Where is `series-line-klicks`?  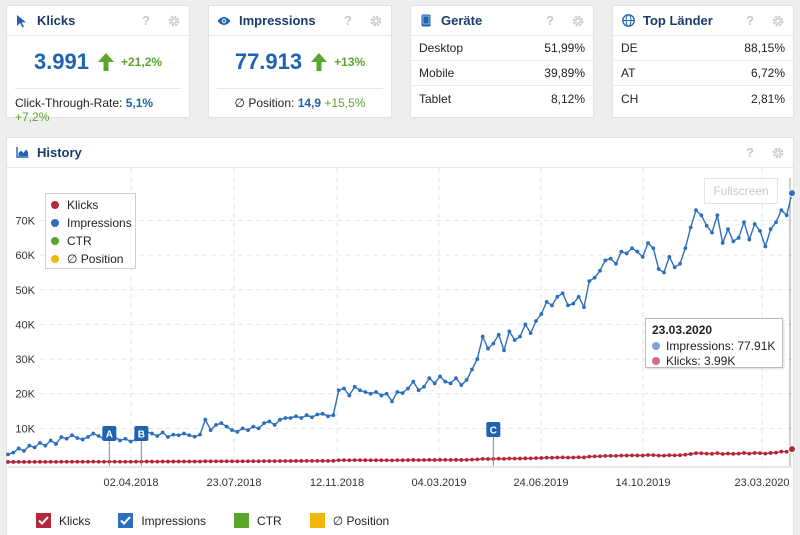
series-line-klicks is located at coordinates (400, 455).